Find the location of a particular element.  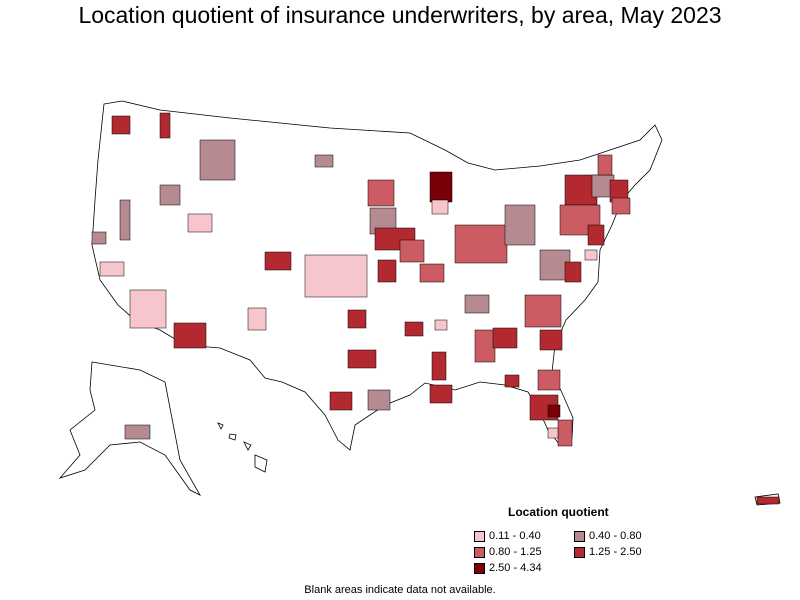

hawaii-islands is located at coordinates (242, 447).